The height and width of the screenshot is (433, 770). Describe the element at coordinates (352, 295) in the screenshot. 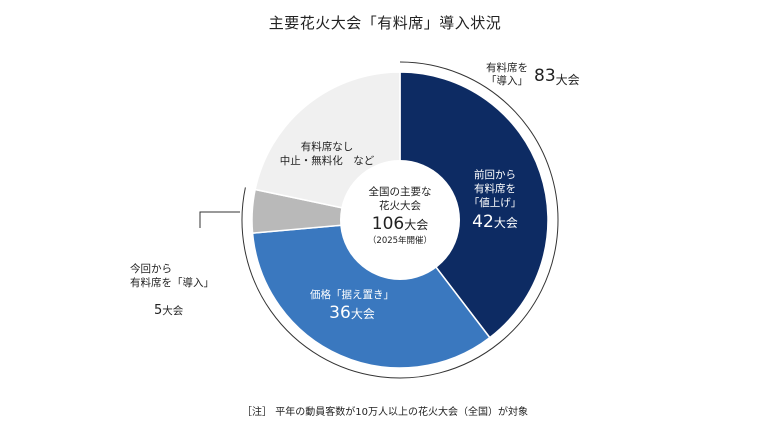

I see `slice-keep-line1: 価格「据え置き」` at that location.